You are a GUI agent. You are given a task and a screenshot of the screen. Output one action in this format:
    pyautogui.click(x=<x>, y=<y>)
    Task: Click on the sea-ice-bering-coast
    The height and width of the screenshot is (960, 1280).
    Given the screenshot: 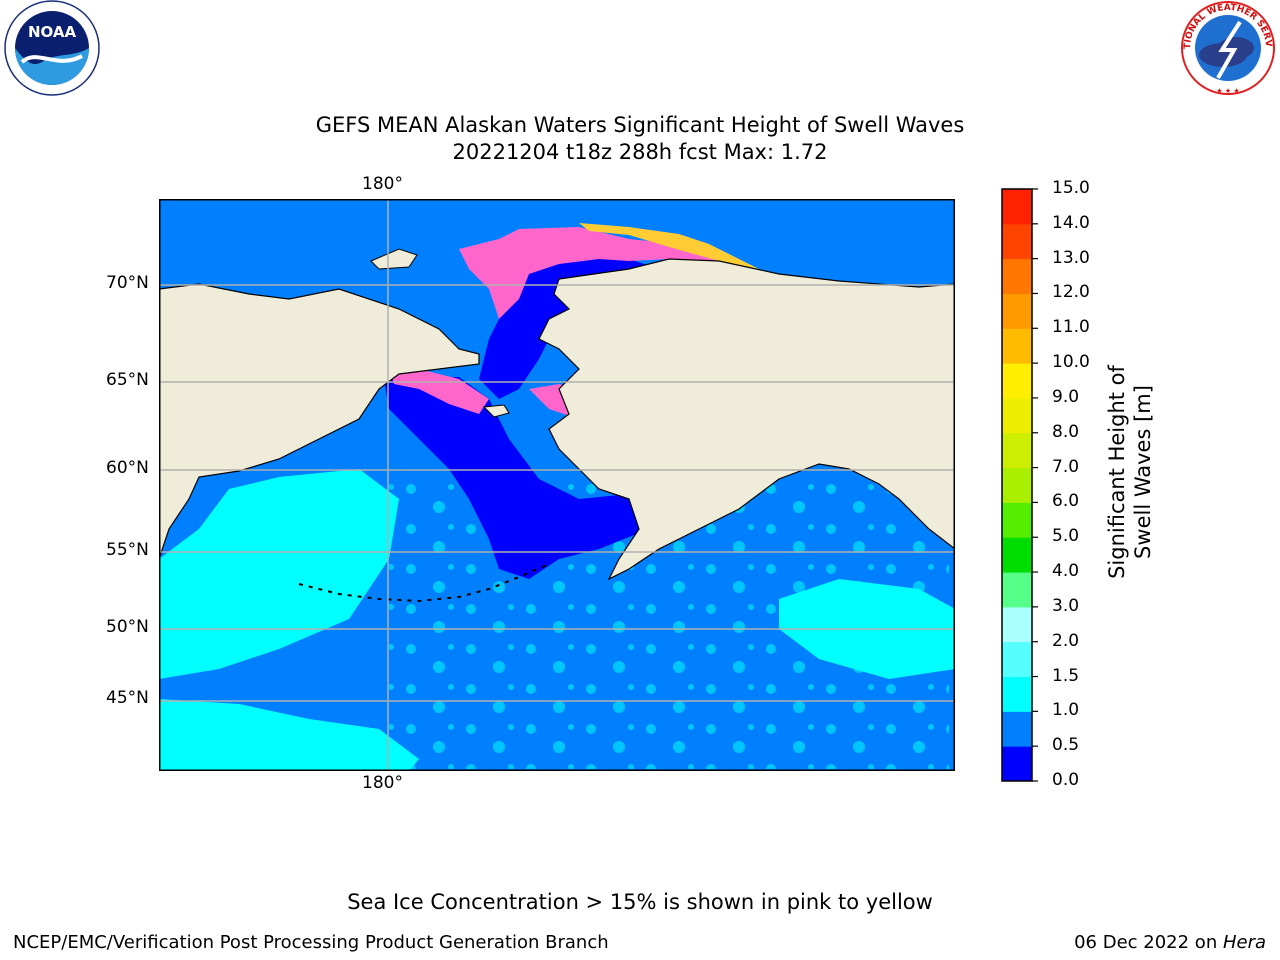 What is the action you would take?
    pyautogui.click(x=439, y=390)
    